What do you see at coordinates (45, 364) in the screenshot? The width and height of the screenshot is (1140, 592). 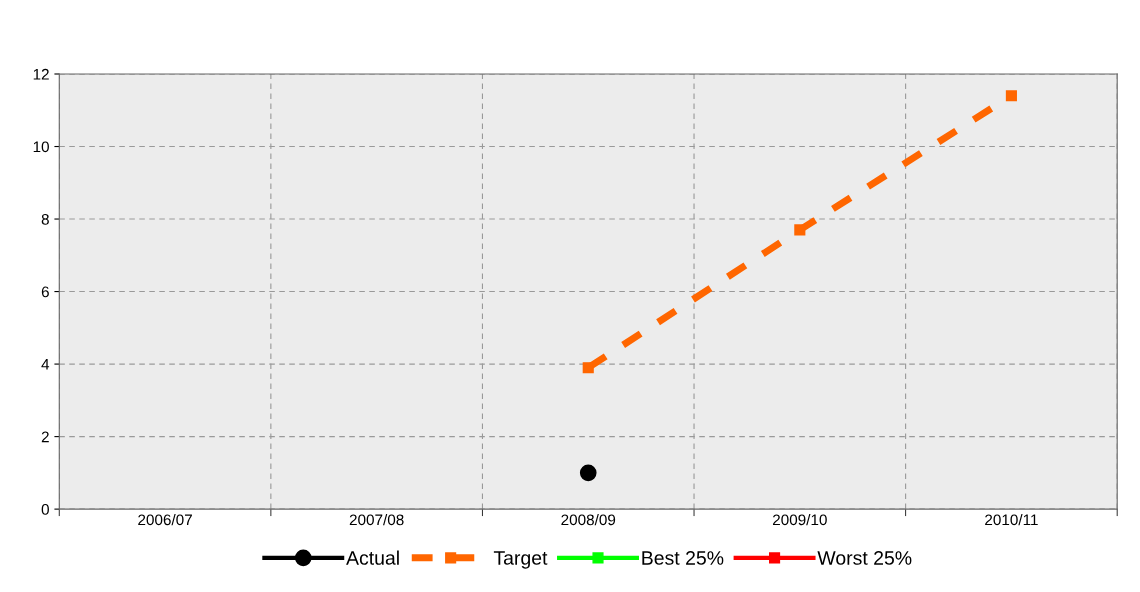 I see `y-tick-label: 4` at bounding box center [45, 364].